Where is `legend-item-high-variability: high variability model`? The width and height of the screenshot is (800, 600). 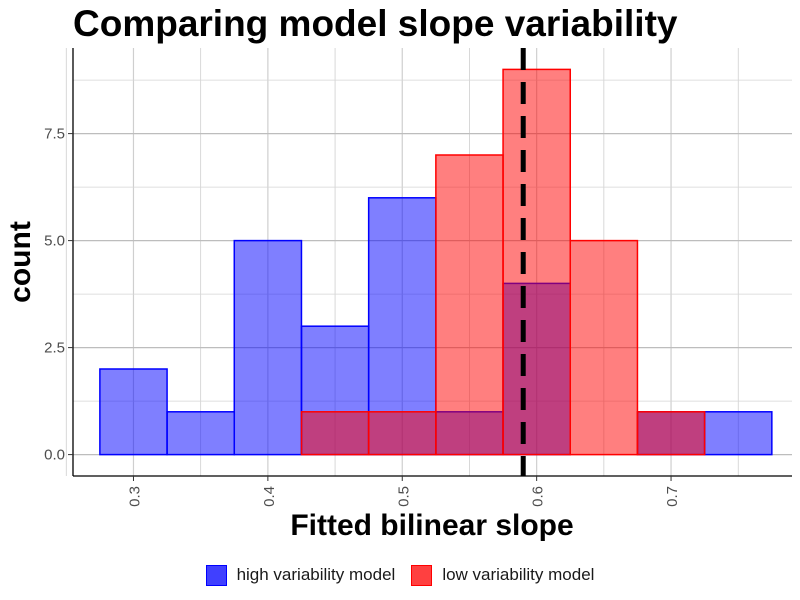
legend-item-high-variability: high variability model is located at coordinates (300, 575).